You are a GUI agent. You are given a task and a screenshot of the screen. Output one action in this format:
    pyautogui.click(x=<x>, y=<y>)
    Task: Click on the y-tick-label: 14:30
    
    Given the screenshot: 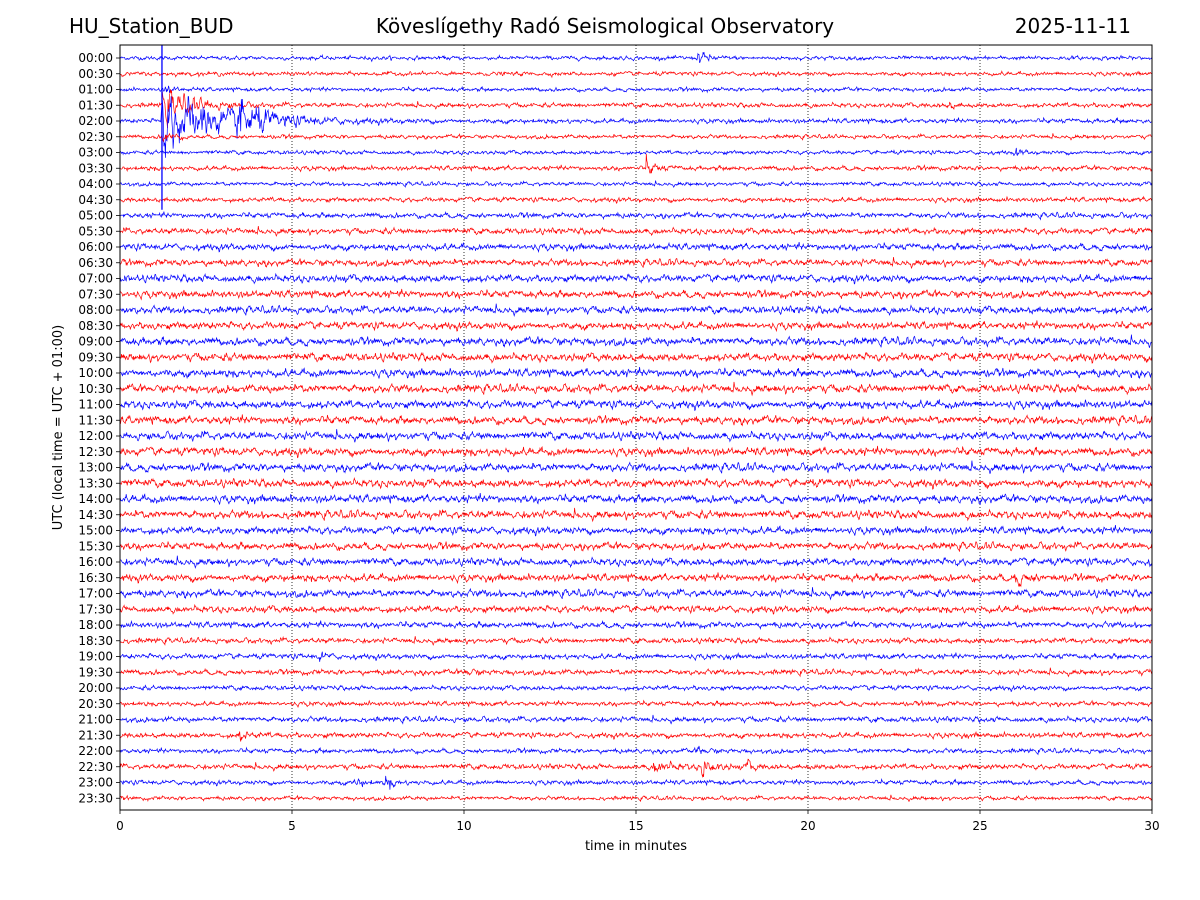 What is the action you would take?
    pyautogui.click(x=95, y=515)
    